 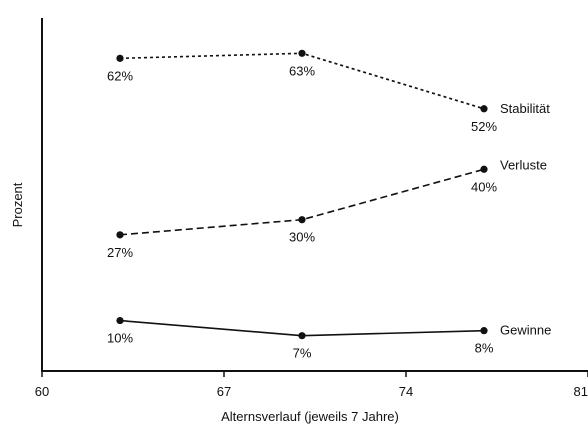 I want to click on data-label-gewinne-0: 10%, so click(x=120, y=338).